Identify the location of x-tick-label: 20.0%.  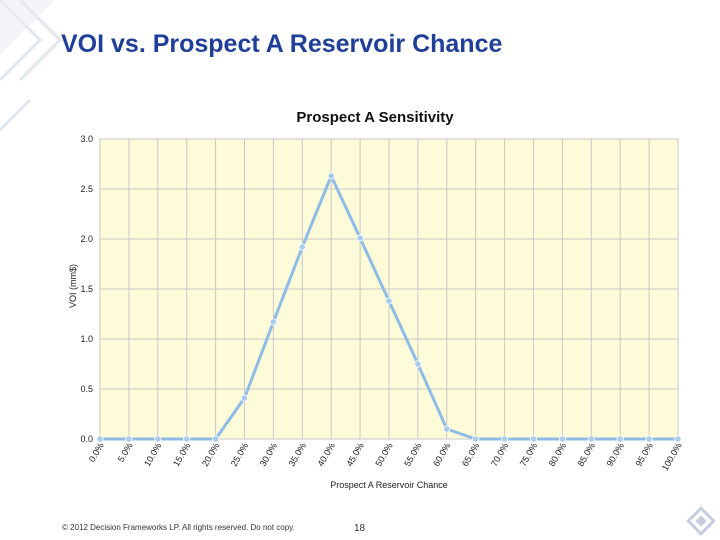
(210, 454).